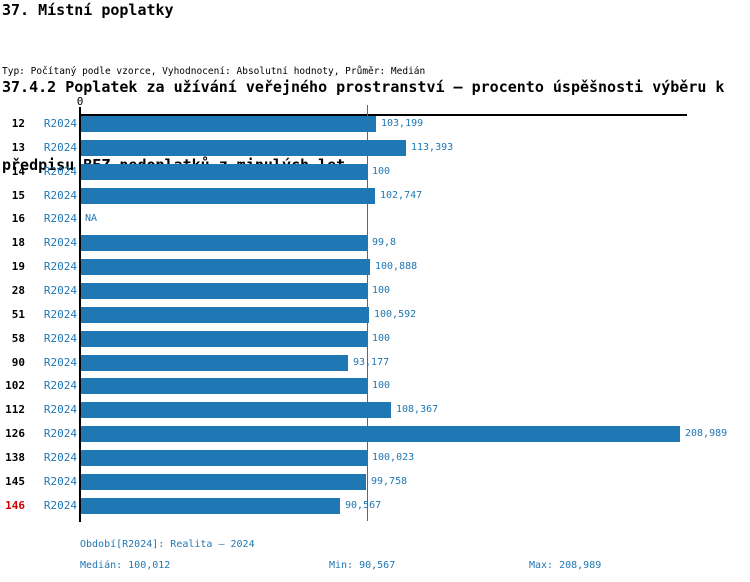 The height and width of the screenshot is (582, 750). What do you see at coordinates (91, 218) in the screenshot?
I see `bar-value-label-na: NA` at bounding box center [91, 218].